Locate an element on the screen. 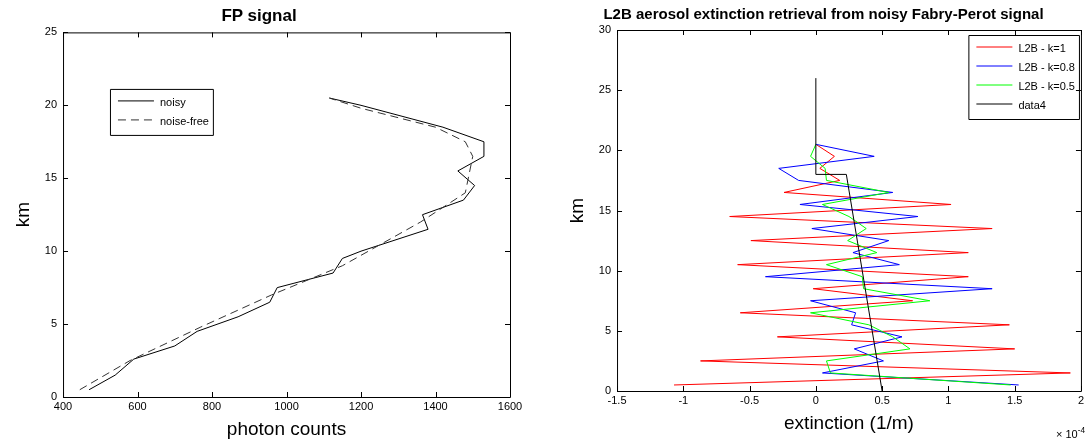 Image resolution: width=1087 pixels, height=441 pixels. x-tick-label: 2 is located at coordinates (1080, 399).